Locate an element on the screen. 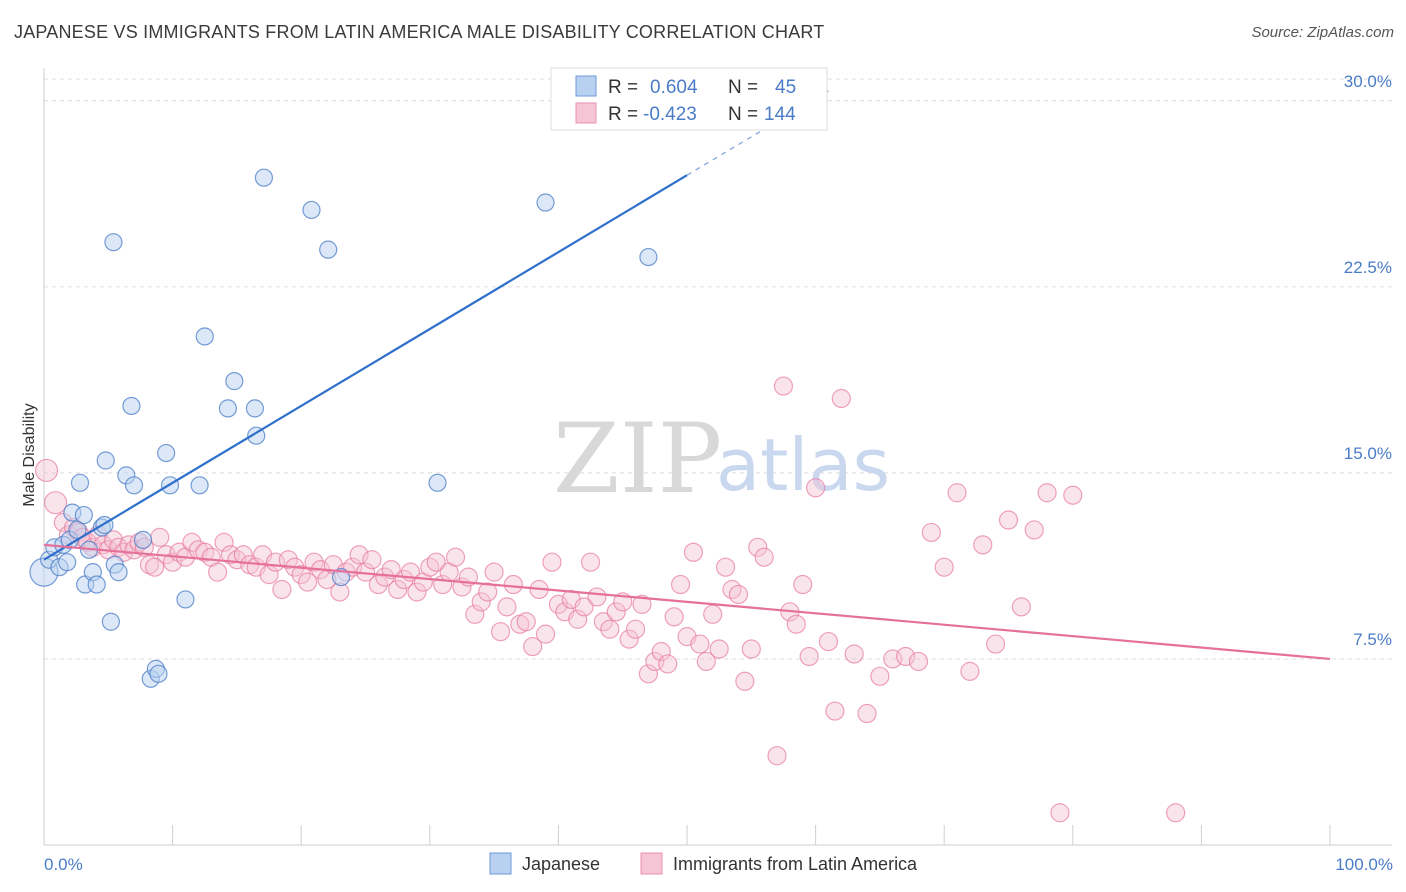 This screenshot has width=1406, height=892. bottom-legend-japanese: Japanese is located at coordinates (561, 864).